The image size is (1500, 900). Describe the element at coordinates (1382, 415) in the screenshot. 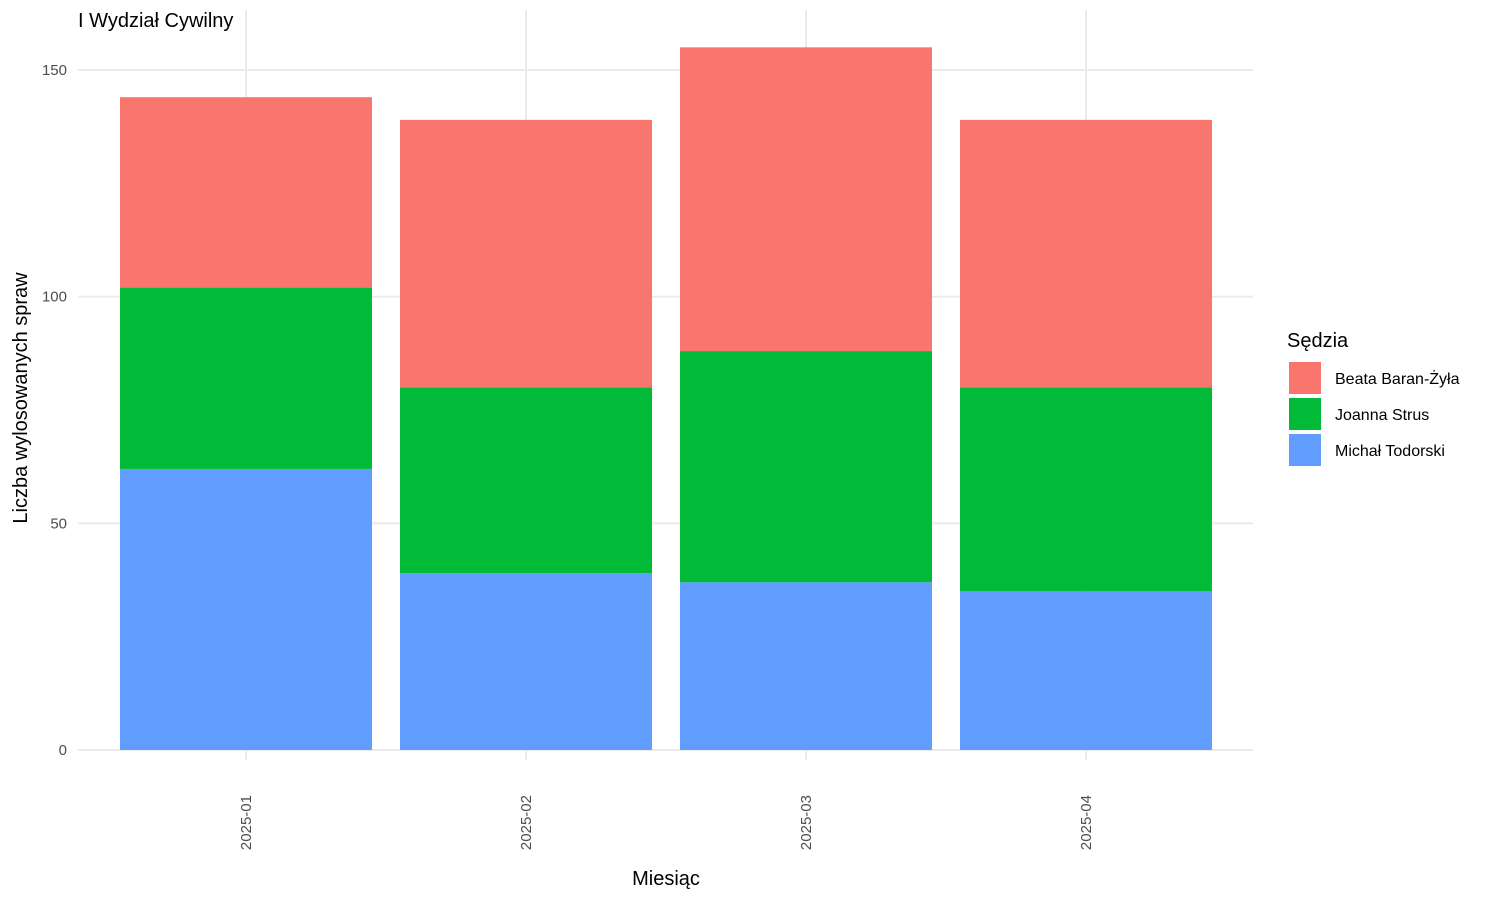

I see `legend-label: Joanna Strus` at that location.